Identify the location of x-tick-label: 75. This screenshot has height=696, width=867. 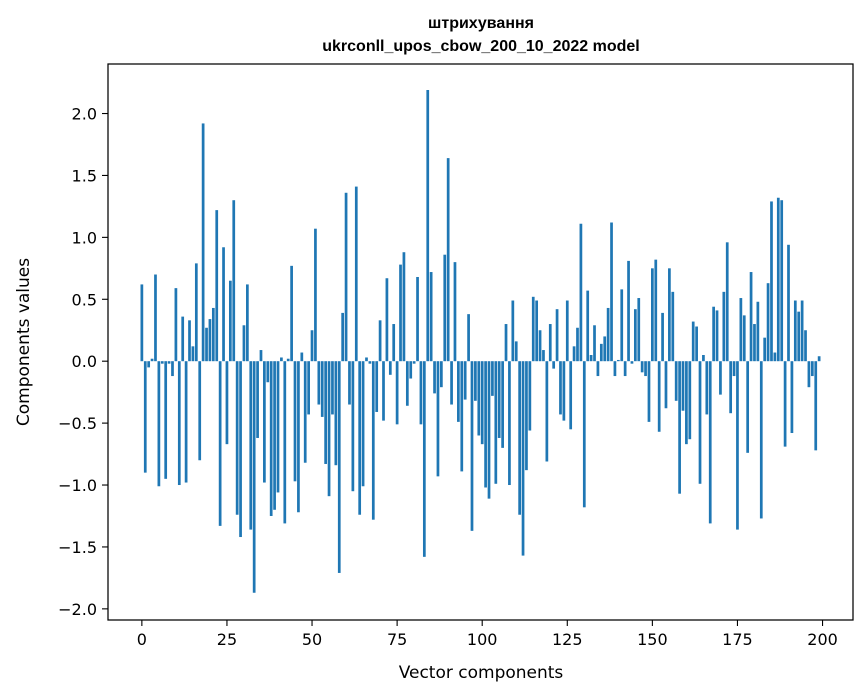
(397, 639).